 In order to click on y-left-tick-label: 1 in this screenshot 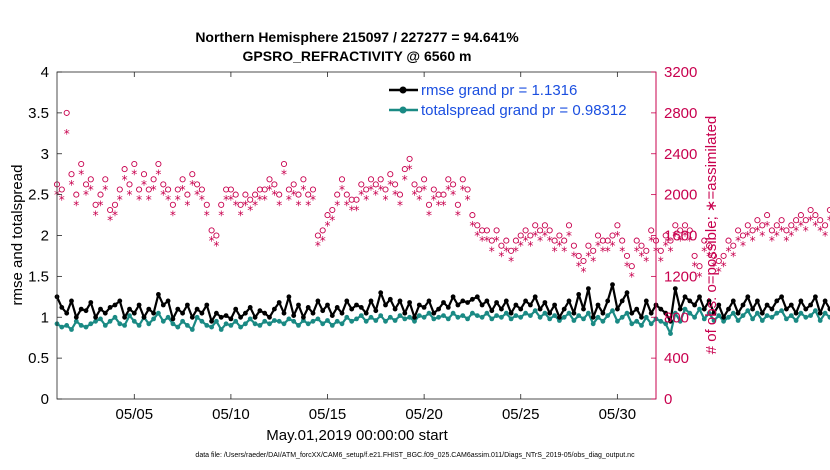, I will do `click(45, 317)`.